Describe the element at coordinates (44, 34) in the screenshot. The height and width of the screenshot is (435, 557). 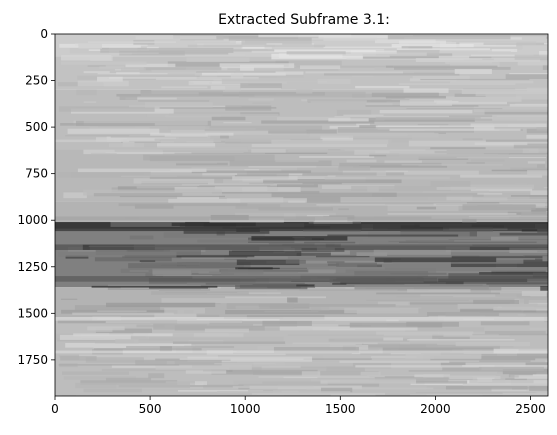
I see `y-tick-label: 0` at that location.